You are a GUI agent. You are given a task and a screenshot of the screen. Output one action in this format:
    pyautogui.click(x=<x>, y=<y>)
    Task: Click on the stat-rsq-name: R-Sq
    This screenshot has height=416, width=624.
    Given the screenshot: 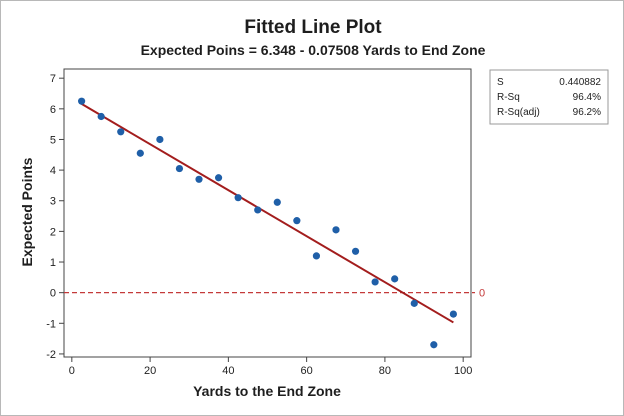 What is the action you would take?
    pyautogui.click(x=508, y=97)
    